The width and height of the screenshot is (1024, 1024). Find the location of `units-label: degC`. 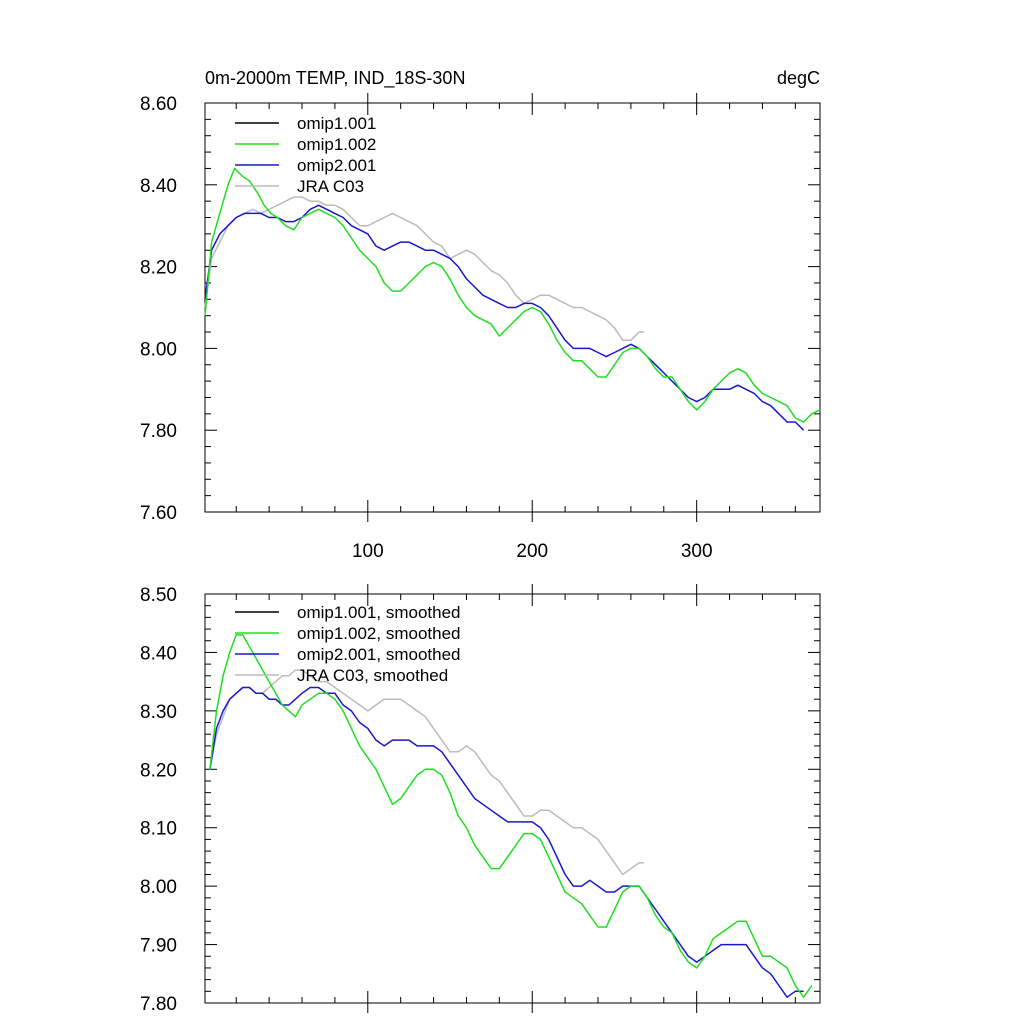

units-label: degC is located at coordinates (798, 78).